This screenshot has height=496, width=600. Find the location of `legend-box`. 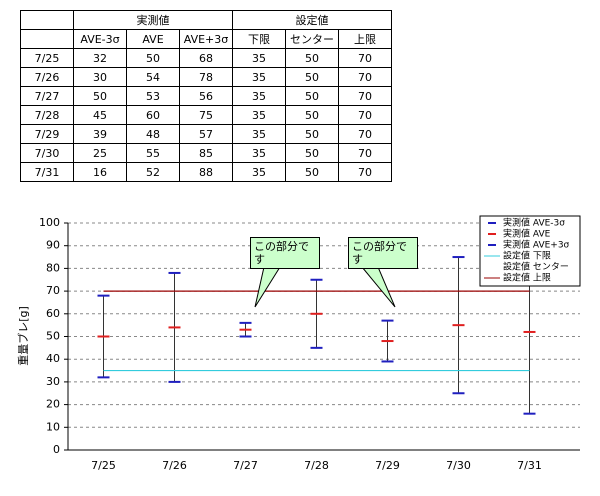

legend-box is located at coordinates (530, 251).